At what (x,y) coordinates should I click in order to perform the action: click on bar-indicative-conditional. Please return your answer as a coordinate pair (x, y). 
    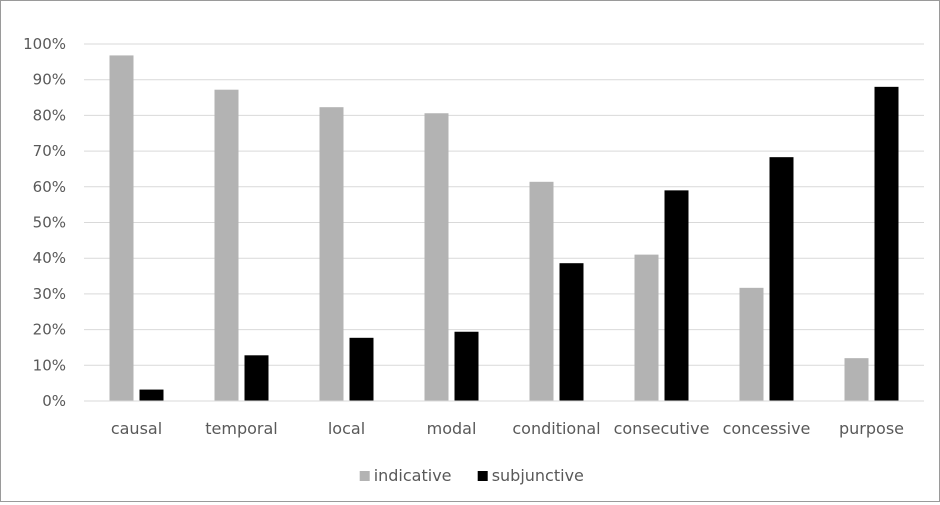
    Looking at the image, I should click on (541, 291).